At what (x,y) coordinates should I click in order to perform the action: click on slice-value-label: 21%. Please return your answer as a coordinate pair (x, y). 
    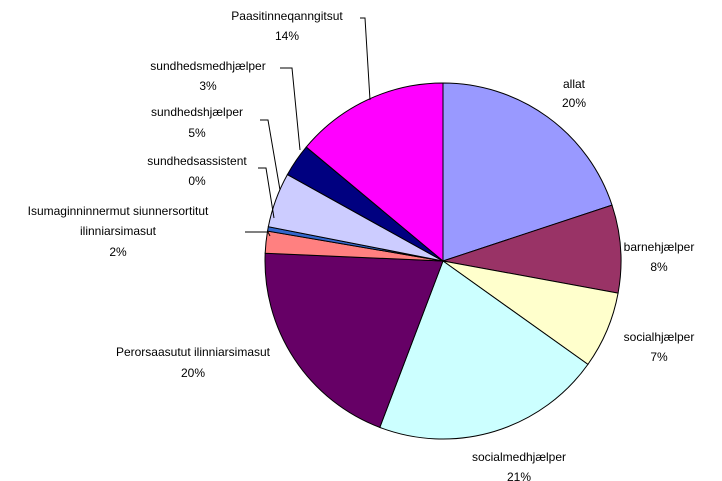
    Looking at the image, I should click on (519, 475).